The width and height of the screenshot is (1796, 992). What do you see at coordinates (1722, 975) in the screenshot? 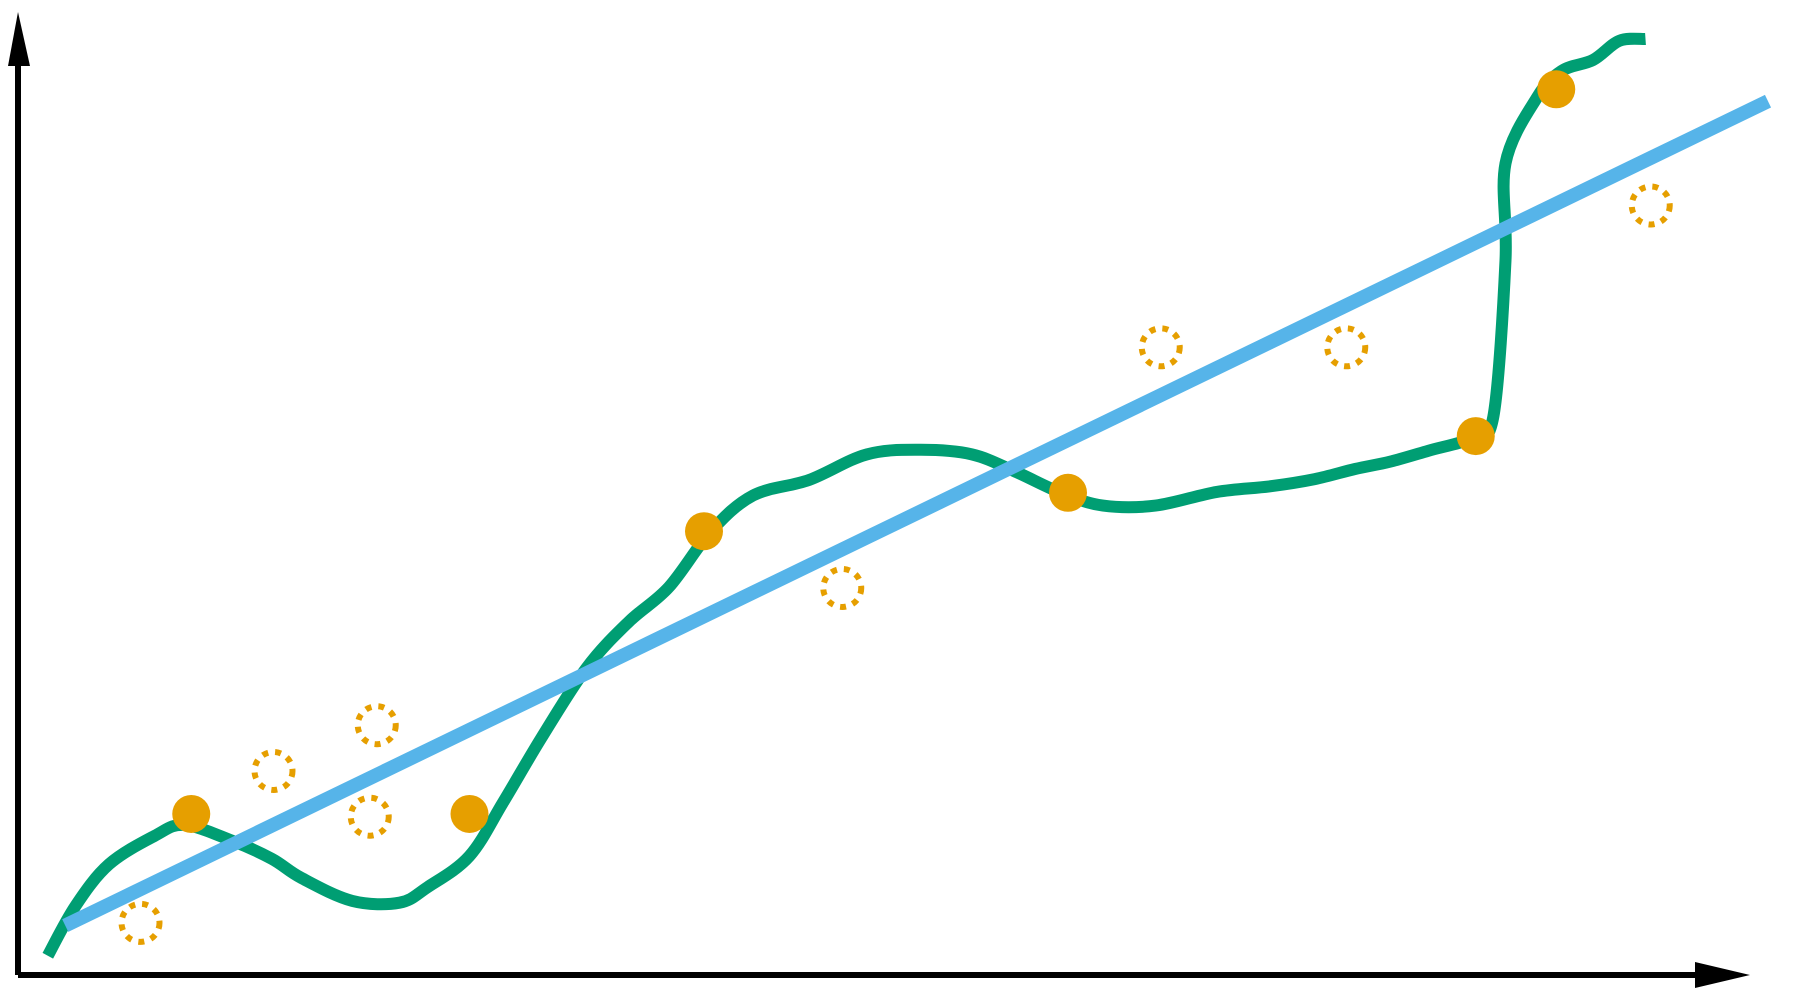
I see `x-axis-arrowhead` at bounding box center [1722, 975].